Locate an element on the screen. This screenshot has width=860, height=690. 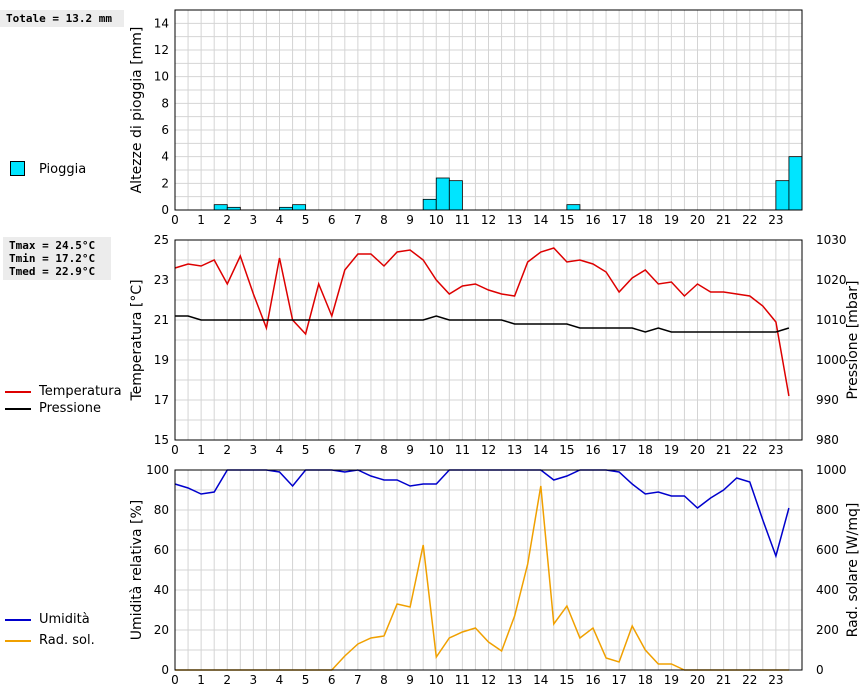
pressure-line is located at coordinates (482, 324).